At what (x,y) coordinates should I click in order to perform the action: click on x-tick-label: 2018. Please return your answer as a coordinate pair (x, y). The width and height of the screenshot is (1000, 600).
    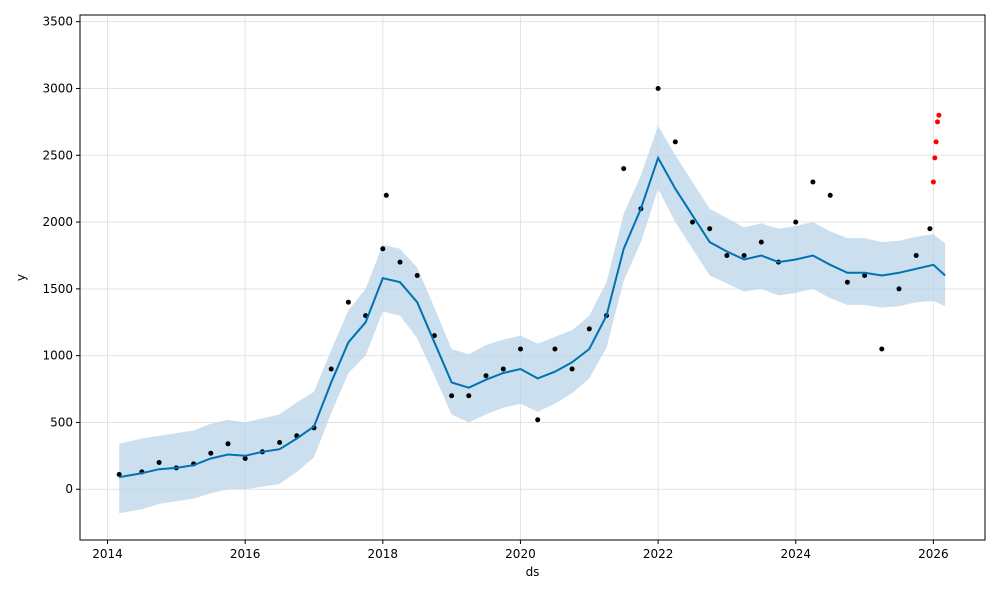
    Looking at the image, I should click on (383, 554).